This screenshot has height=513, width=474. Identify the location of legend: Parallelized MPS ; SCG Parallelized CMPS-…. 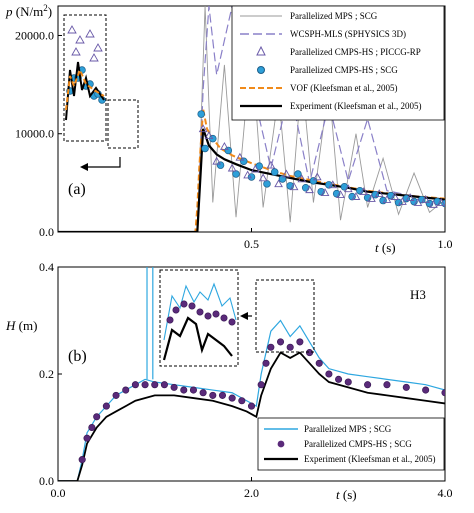
(351, 444).